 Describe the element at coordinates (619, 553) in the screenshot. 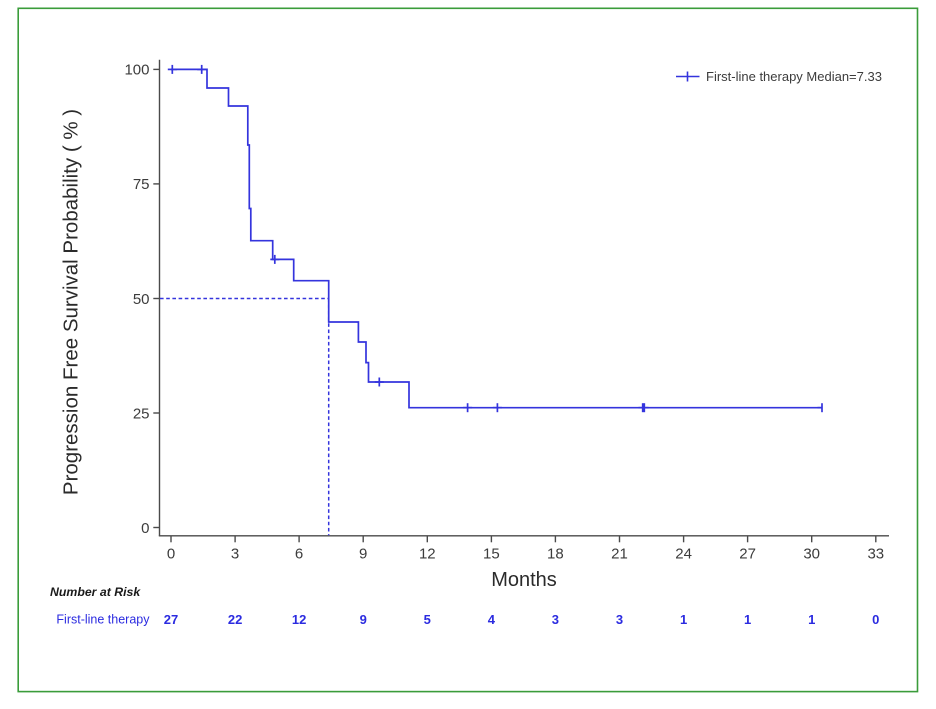

I see `svg-text: 21` at that location.